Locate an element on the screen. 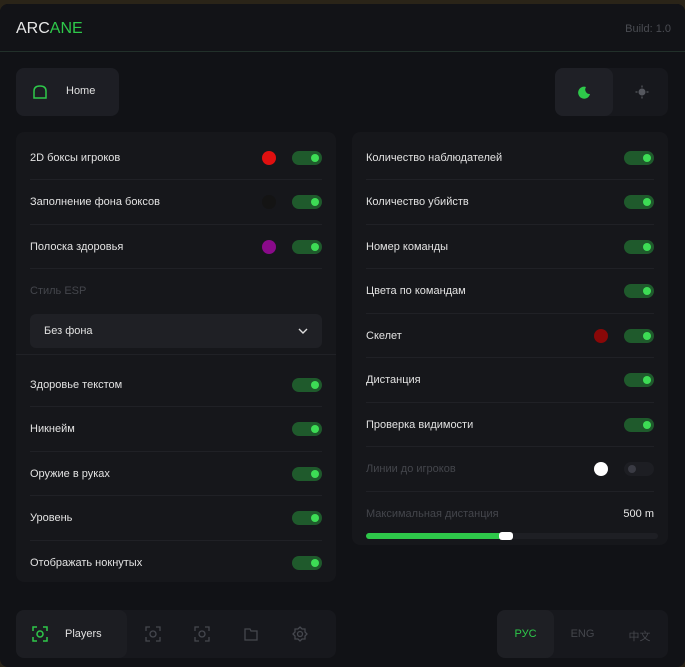 This screenshot has width=685, height=667. setting-label: Полоска здоровья is located at coordinates (77, 246).